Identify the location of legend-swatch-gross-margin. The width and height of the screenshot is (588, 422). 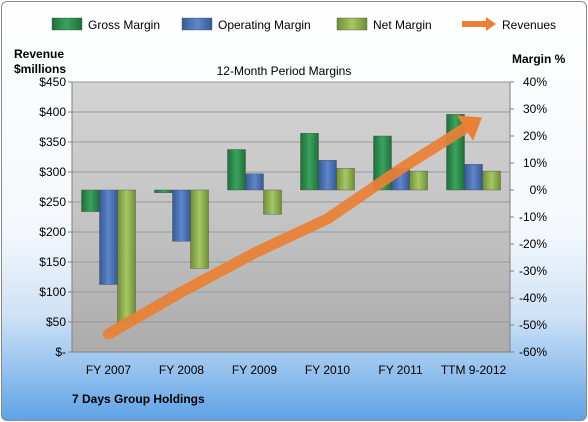
(67, 24).